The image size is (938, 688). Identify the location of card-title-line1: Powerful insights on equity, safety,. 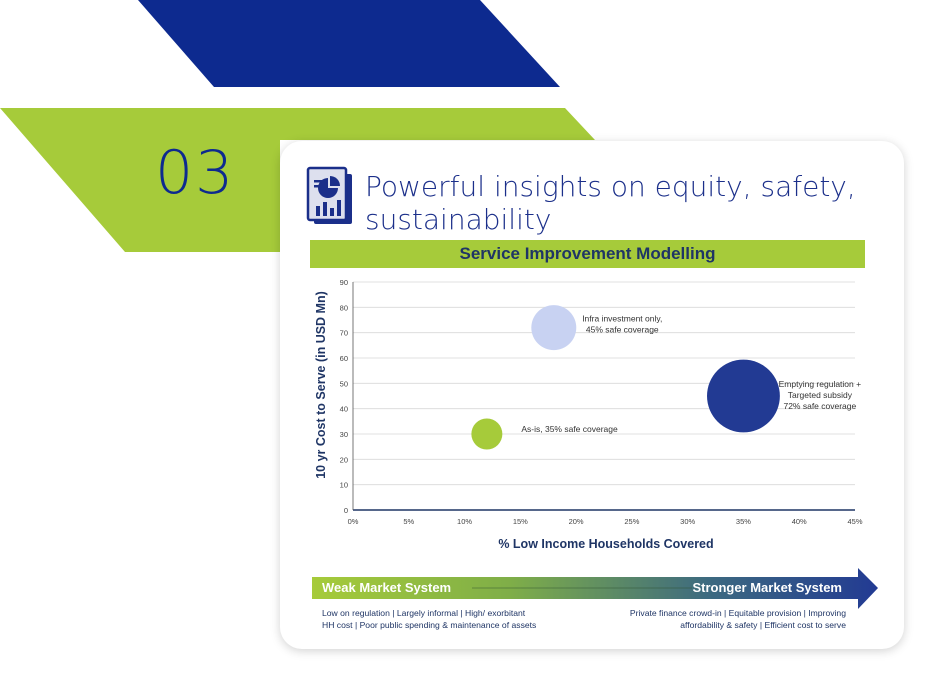
(610, 186).